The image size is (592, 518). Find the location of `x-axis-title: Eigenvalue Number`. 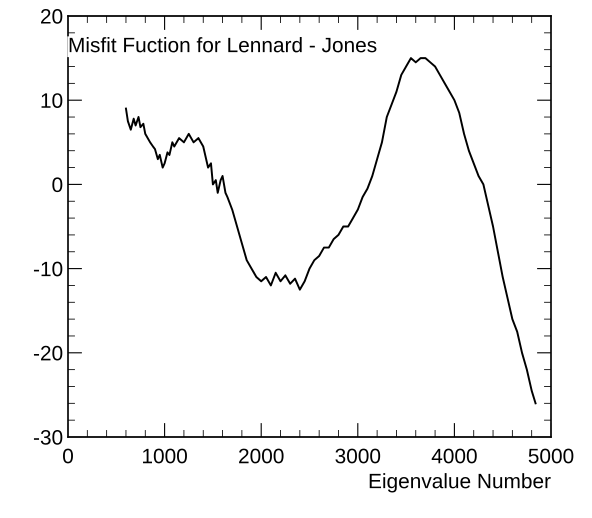

x-axis-title: Eigenvalue Number is located at coordinates (460, 483).